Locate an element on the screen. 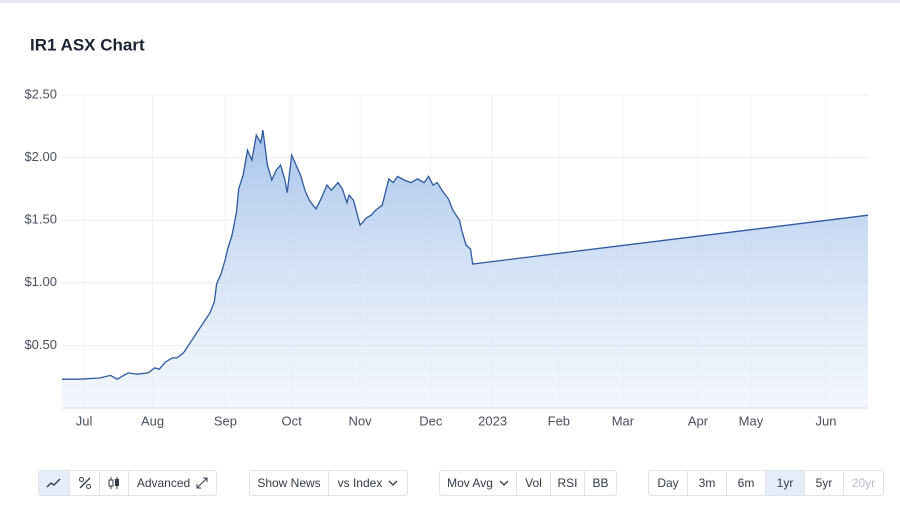  advanced-button: Advanced is located at coordinates (172, 483).